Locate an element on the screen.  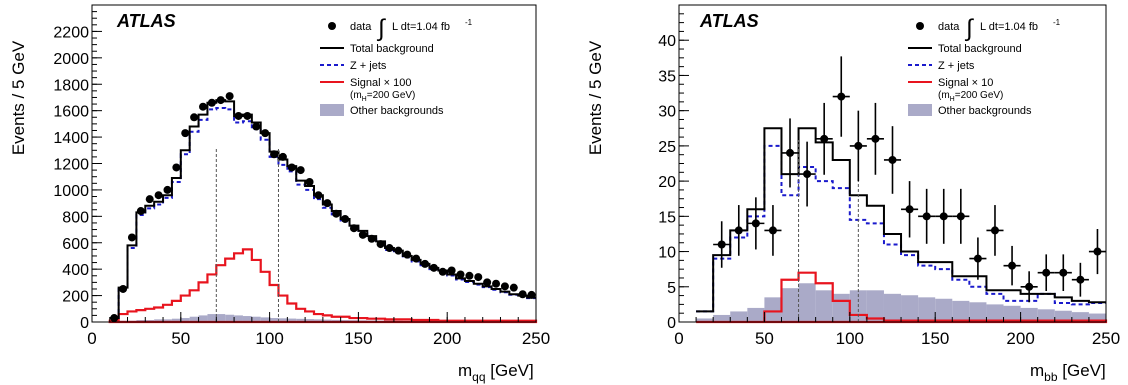
x-axis-label-right: mbb [GeV] is located at coordinates (1068, 372).